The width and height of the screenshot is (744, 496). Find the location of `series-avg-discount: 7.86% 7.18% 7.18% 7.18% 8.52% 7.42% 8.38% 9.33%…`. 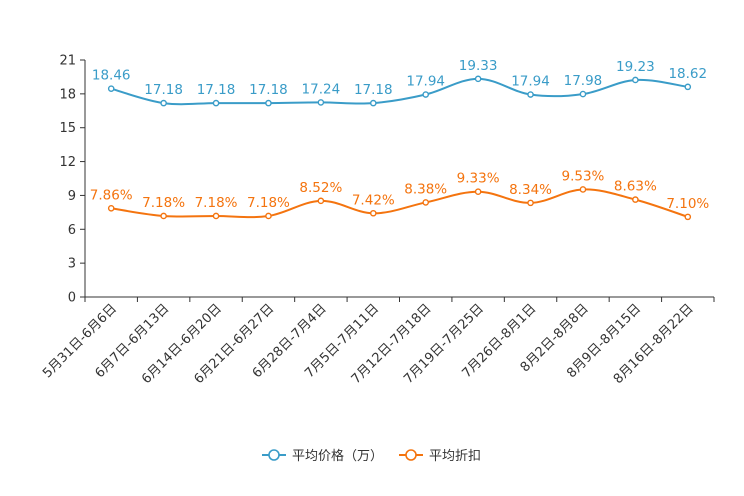

series-avg-discount: 7.86% 7.18% 7.18% 7.18% 8.52% 7.42% 8.38% 9.33%… is located at coordinates (399, 194).